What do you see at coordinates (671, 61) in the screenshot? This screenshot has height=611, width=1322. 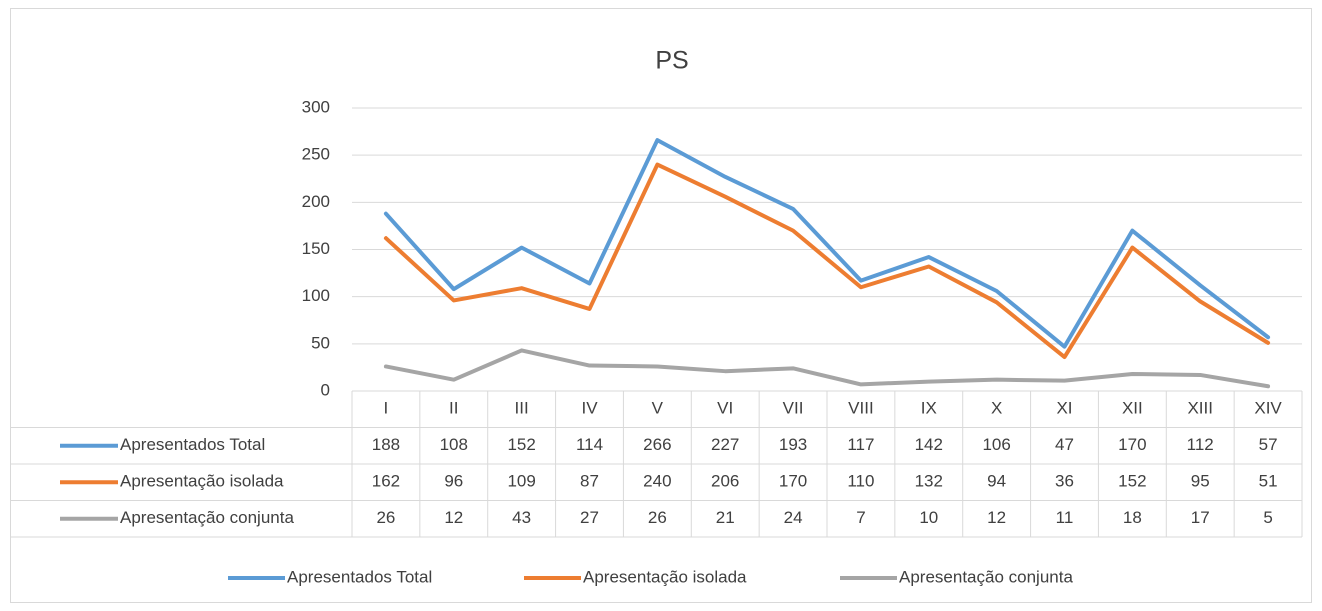 I see `chart-title: PS` at bounding box center [671, 61].